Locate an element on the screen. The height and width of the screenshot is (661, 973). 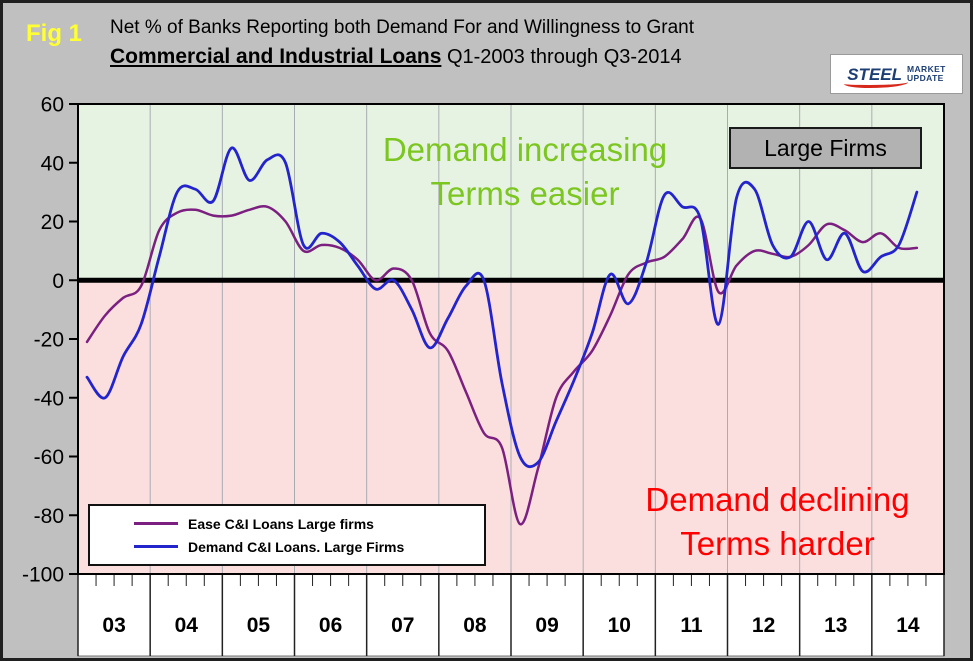
annotation-demand-declining: Demand declining Terms harder is located at coordinates (777, 521).